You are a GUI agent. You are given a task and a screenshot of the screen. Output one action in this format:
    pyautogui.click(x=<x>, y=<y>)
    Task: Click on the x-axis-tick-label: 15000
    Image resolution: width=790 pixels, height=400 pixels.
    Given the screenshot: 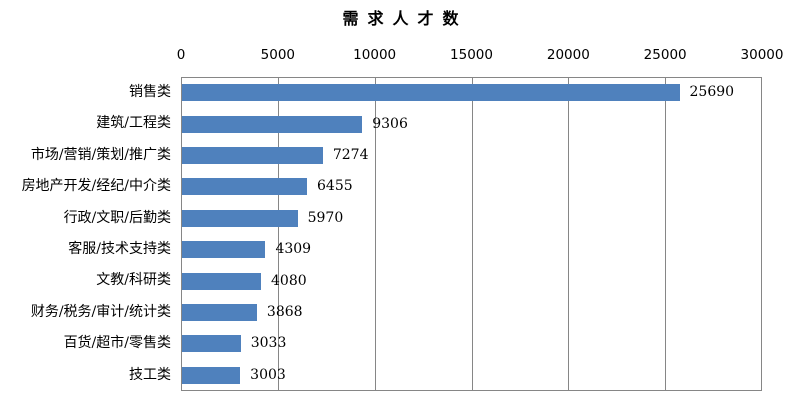 What is the action you would take?
    pyautogui.click(x=471, y=55)
    